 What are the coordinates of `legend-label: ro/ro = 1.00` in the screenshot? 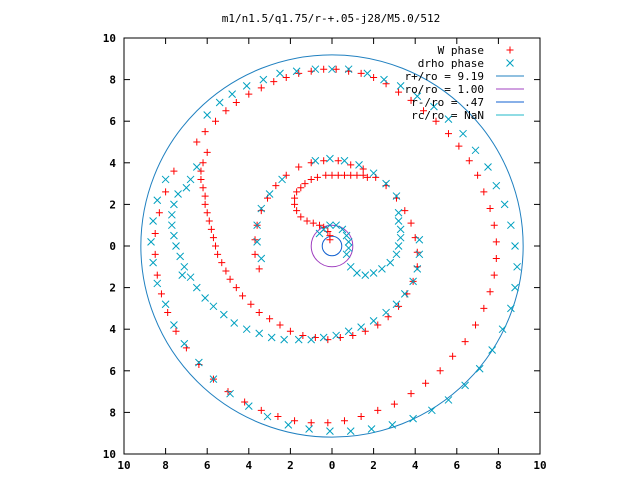 It's located at (444, 89).